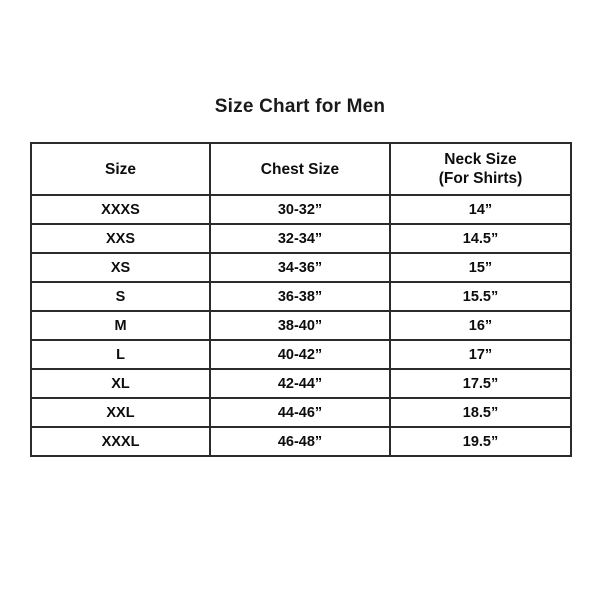 This screenshot has width=600, height=600. I want to click on table-row: XXXL 46-48” 19.5”, so click(301, 441).